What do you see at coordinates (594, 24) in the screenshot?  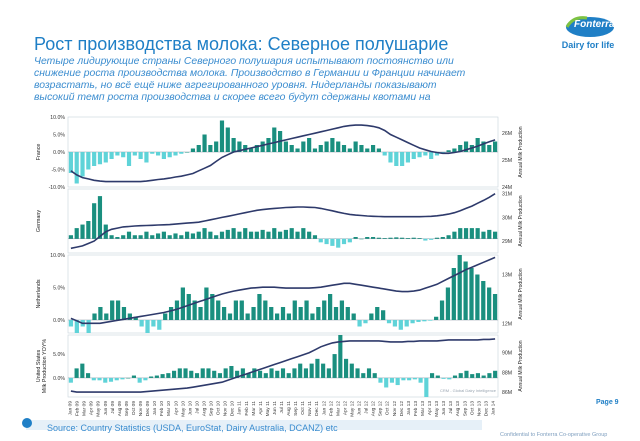 I see `logo-word: Fonterra` at bounding box center [594, 24].